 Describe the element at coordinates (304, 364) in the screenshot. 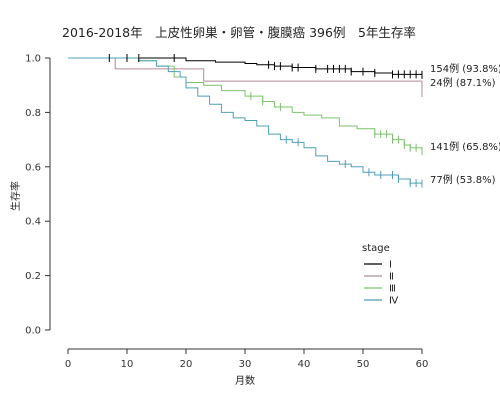

I see `x-tick-label: 40` at that location.